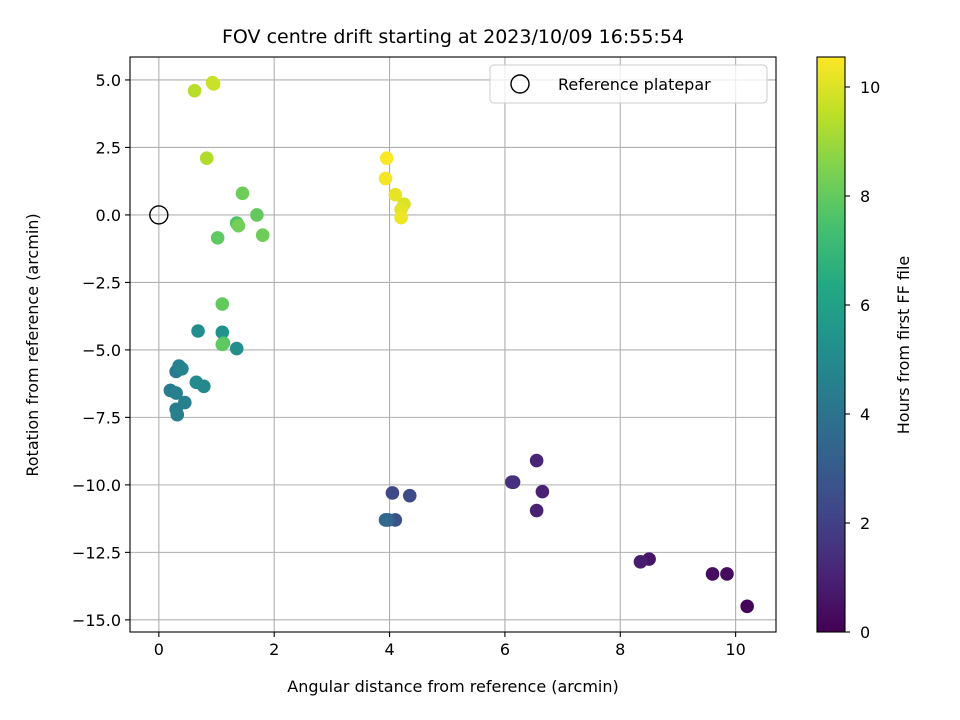 This screenshot has width=960, height=720. I want to click on legend-box, so click(628, 84).